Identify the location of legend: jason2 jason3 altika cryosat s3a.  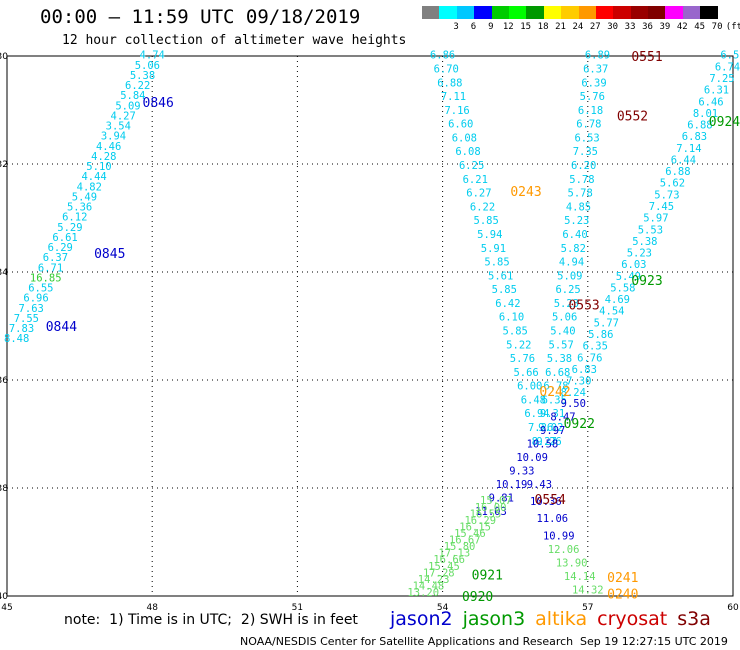
(555, 619).